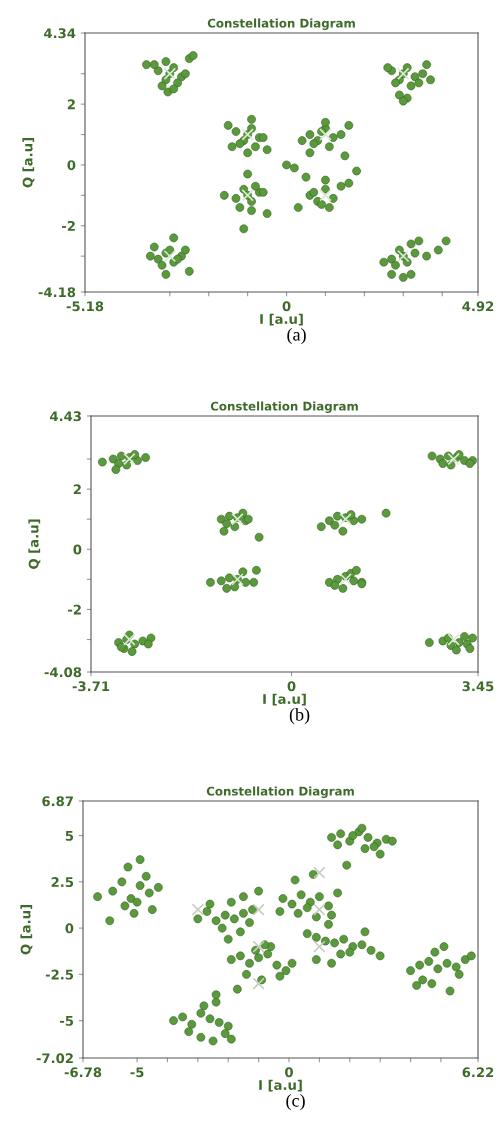 The width and height of the screenshot is (502, 1133). What do you see at coordinates (60, 33) in the screenshot?
I see `y-tick-label: 4.34` at bounding box center [60, 33].